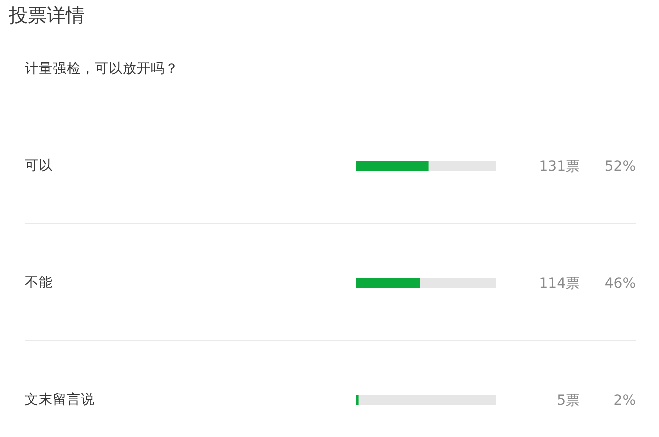 The width and height of the screenshot is (659, 437). I want to click on text: 投票详情, so click(47, 16).